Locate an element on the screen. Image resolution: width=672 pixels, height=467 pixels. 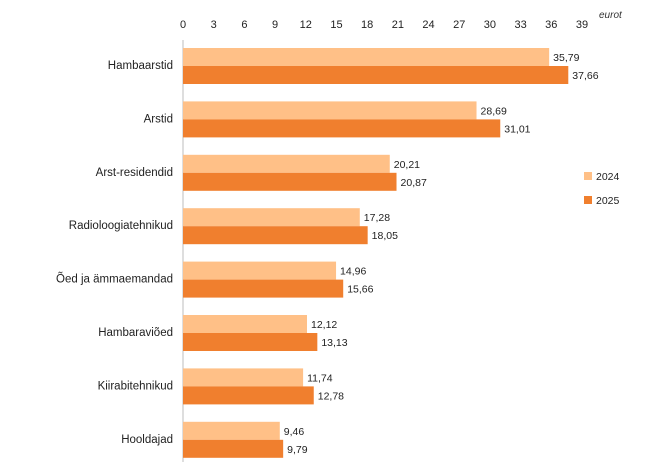
data-label: 15,66 is located at coordinates (360, 290).